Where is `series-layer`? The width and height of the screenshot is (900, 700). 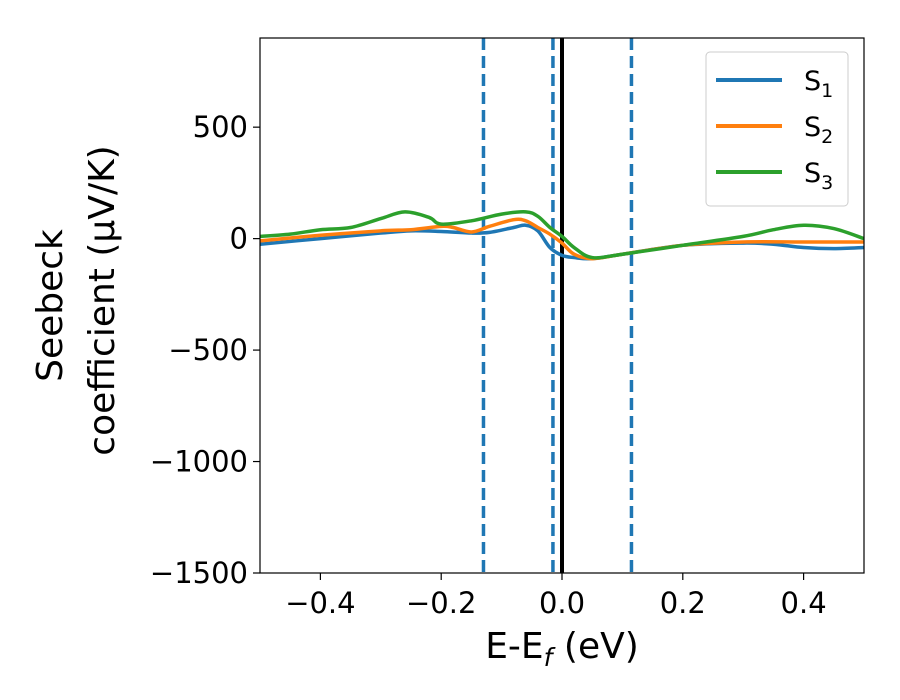 series-layer is located at coordinates (562, 235).